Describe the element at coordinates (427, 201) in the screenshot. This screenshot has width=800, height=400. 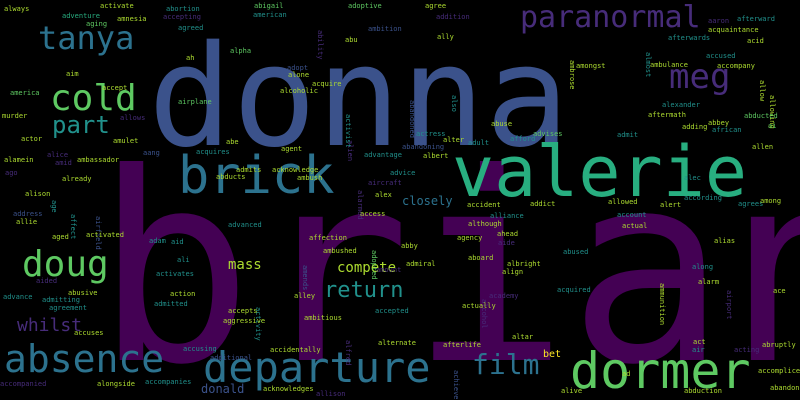
I see `word-closely: closely` at that location.